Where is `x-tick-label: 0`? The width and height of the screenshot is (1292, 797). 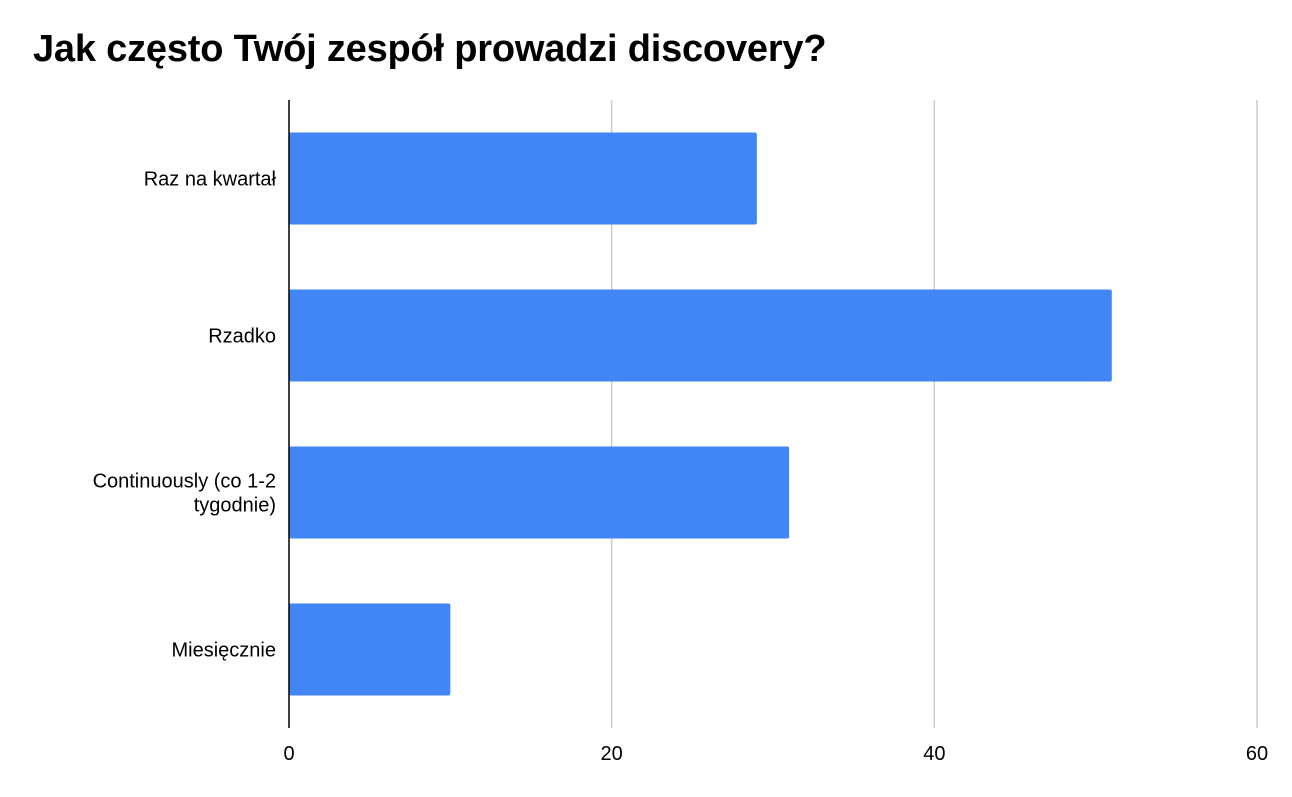
x-tick-label: 0 is located at coordinates (288, 754).